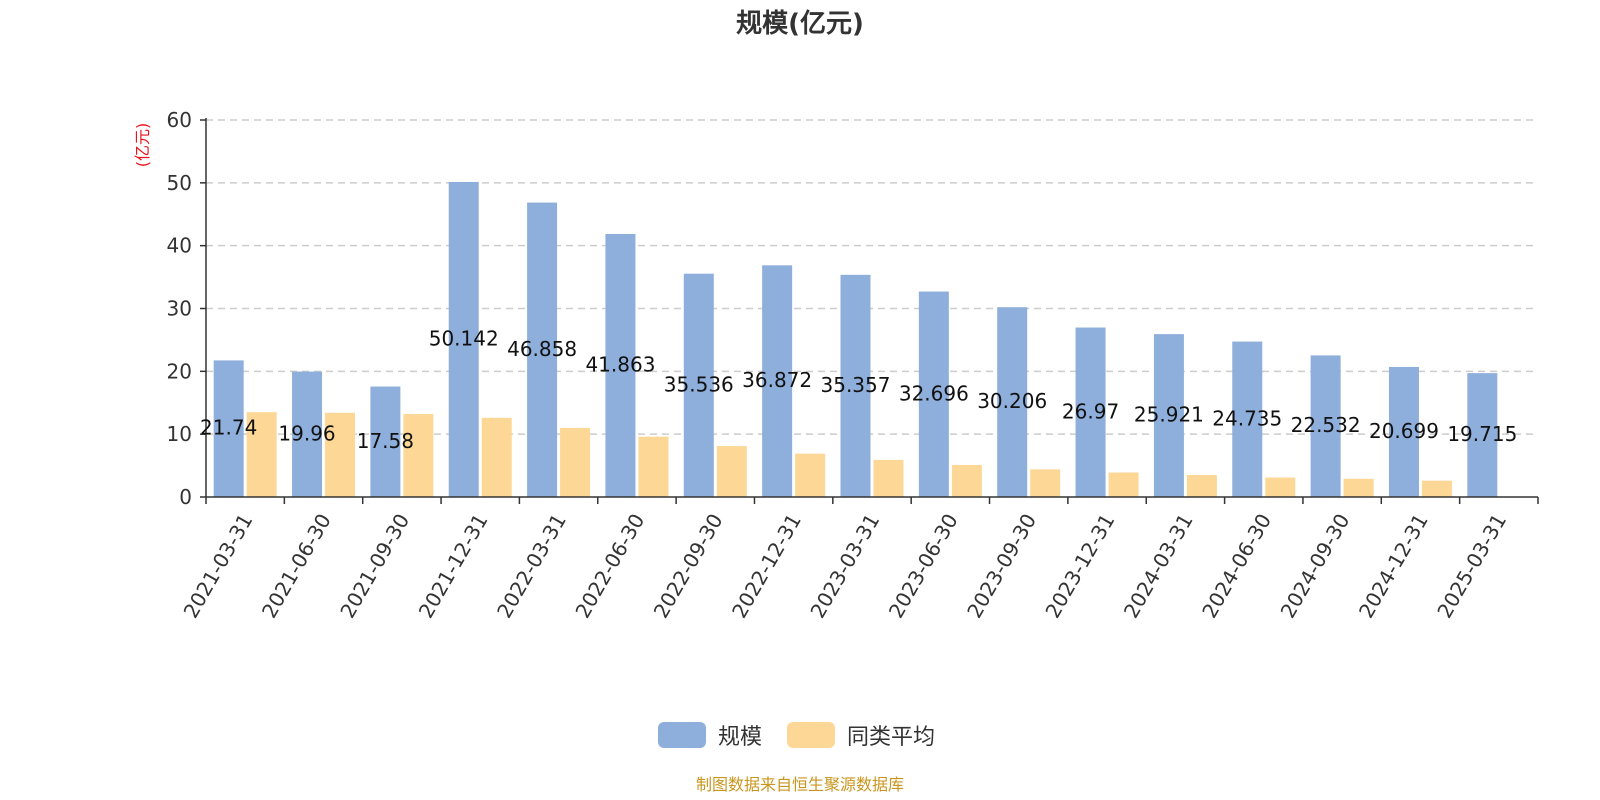 The width and height of the screenshot is (1600, 800). Describe the element at coordinates (179, 246) in the screenshot. I see `y-tick-label: 40` at that location.